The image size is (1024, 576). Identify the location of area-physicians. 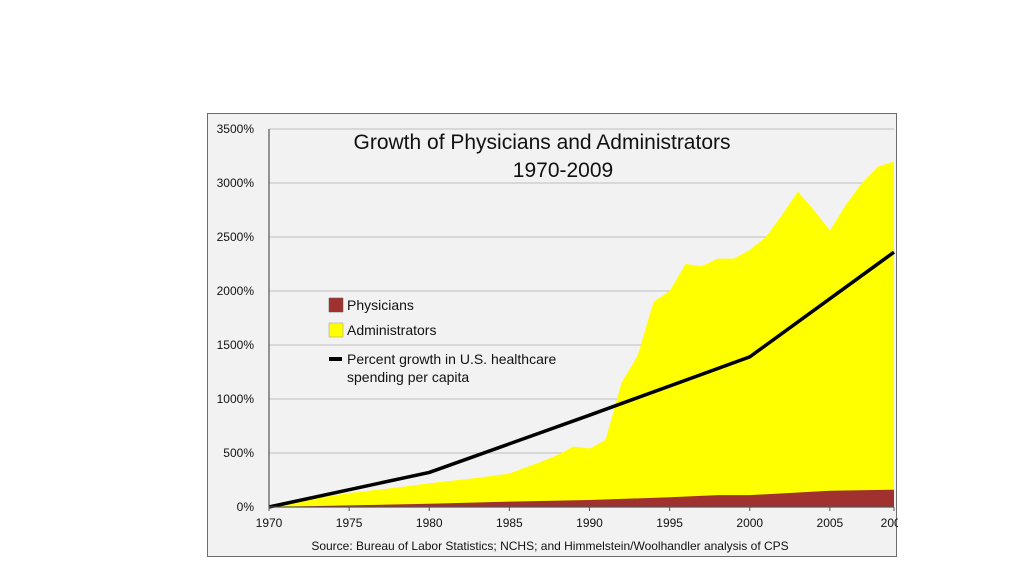
(581, 498).